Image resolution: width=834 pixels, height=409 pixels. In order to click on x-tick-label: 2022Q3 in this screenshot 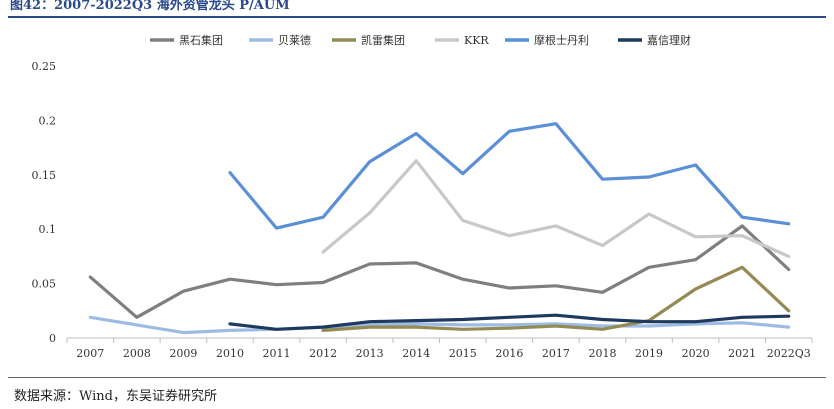, I will do `click(789, 353)`.